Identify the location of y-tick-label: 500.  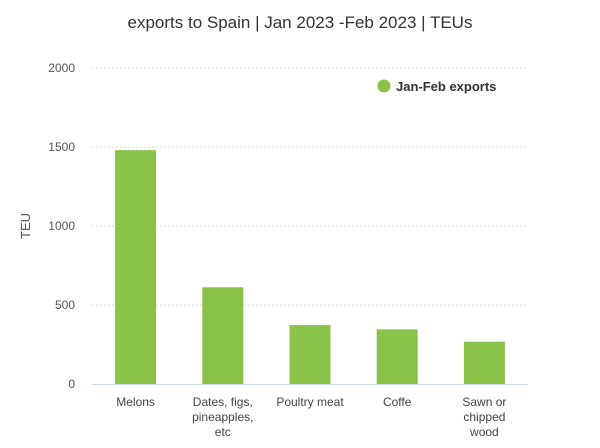
(65, 305).